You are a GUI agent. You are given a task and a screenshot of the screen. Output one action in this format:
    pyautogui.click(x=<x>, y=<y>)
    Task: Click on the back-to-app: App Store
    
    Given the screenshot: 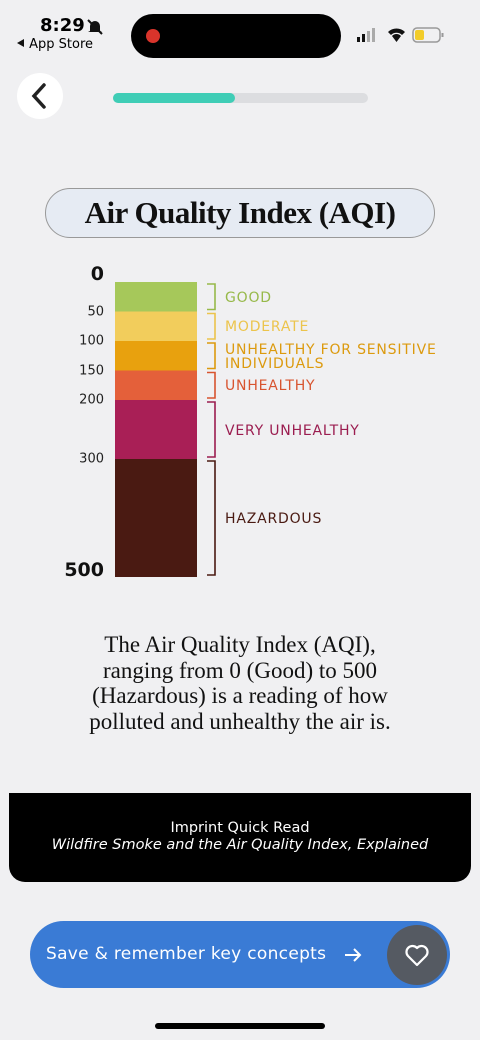 What is the action you would take?
    pyautogui.click(x=54, y=44)
    